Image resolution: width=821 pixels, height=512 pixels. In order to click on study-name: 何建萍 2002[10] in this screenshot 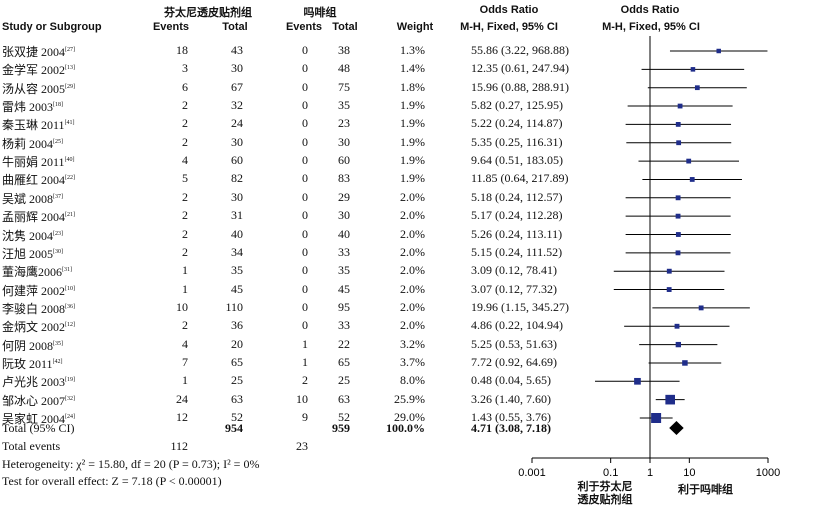, I will do `click(38, 290)`.